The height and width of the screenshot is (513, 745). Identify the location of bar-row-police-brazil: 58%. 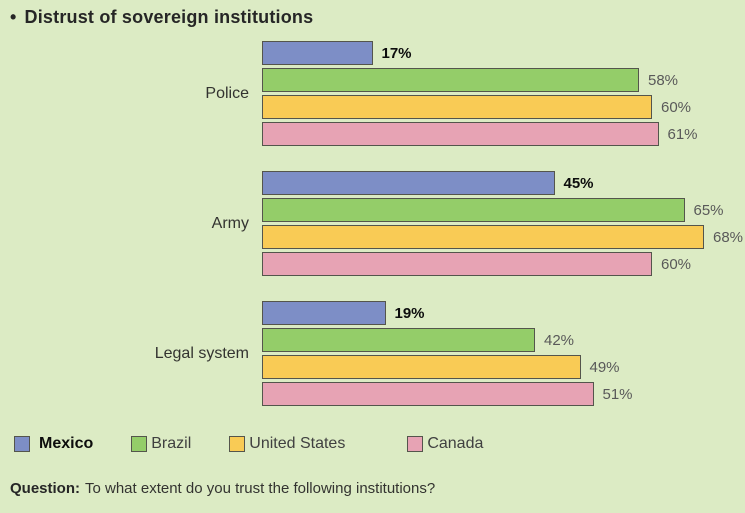
(503, 80).